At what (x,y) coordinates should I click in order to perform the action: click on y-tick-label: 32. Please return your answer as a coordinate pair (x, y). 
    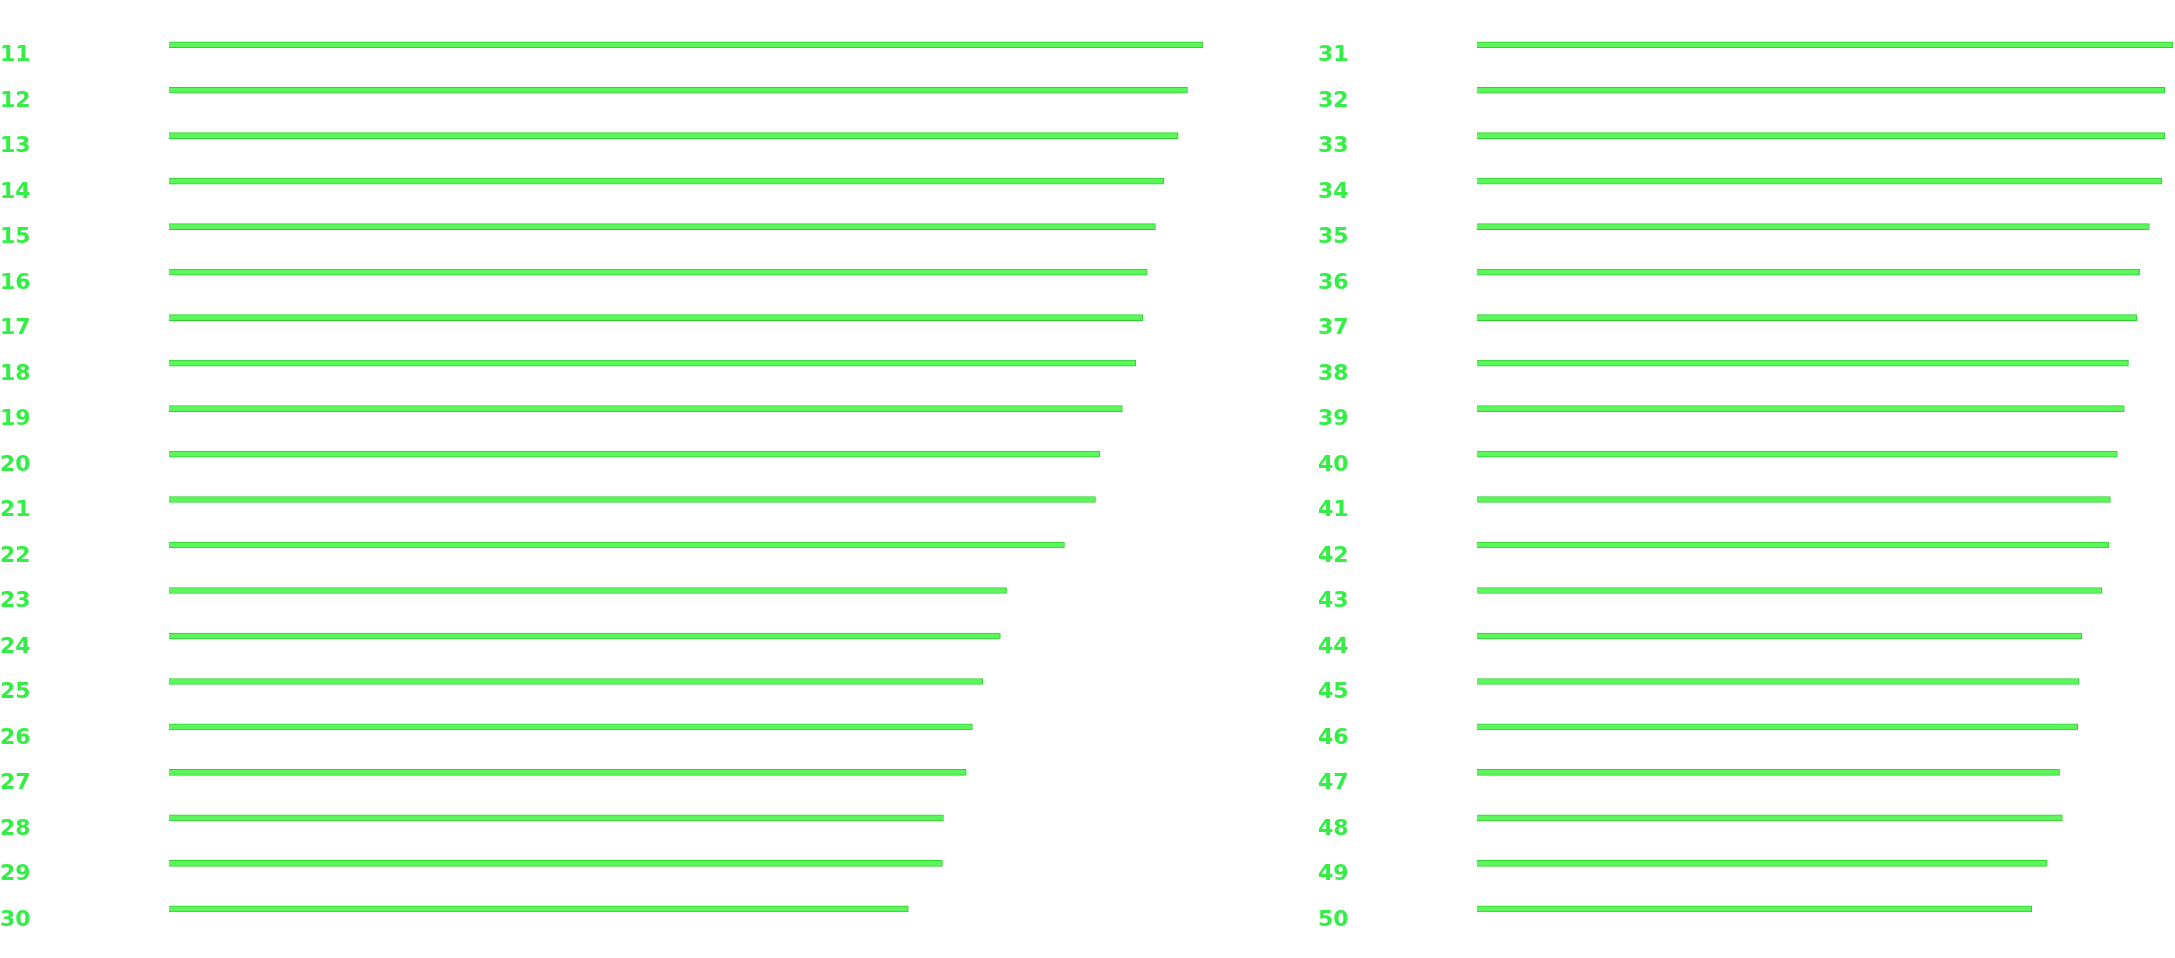
    Looking at the image, I should click on (1333, 99).